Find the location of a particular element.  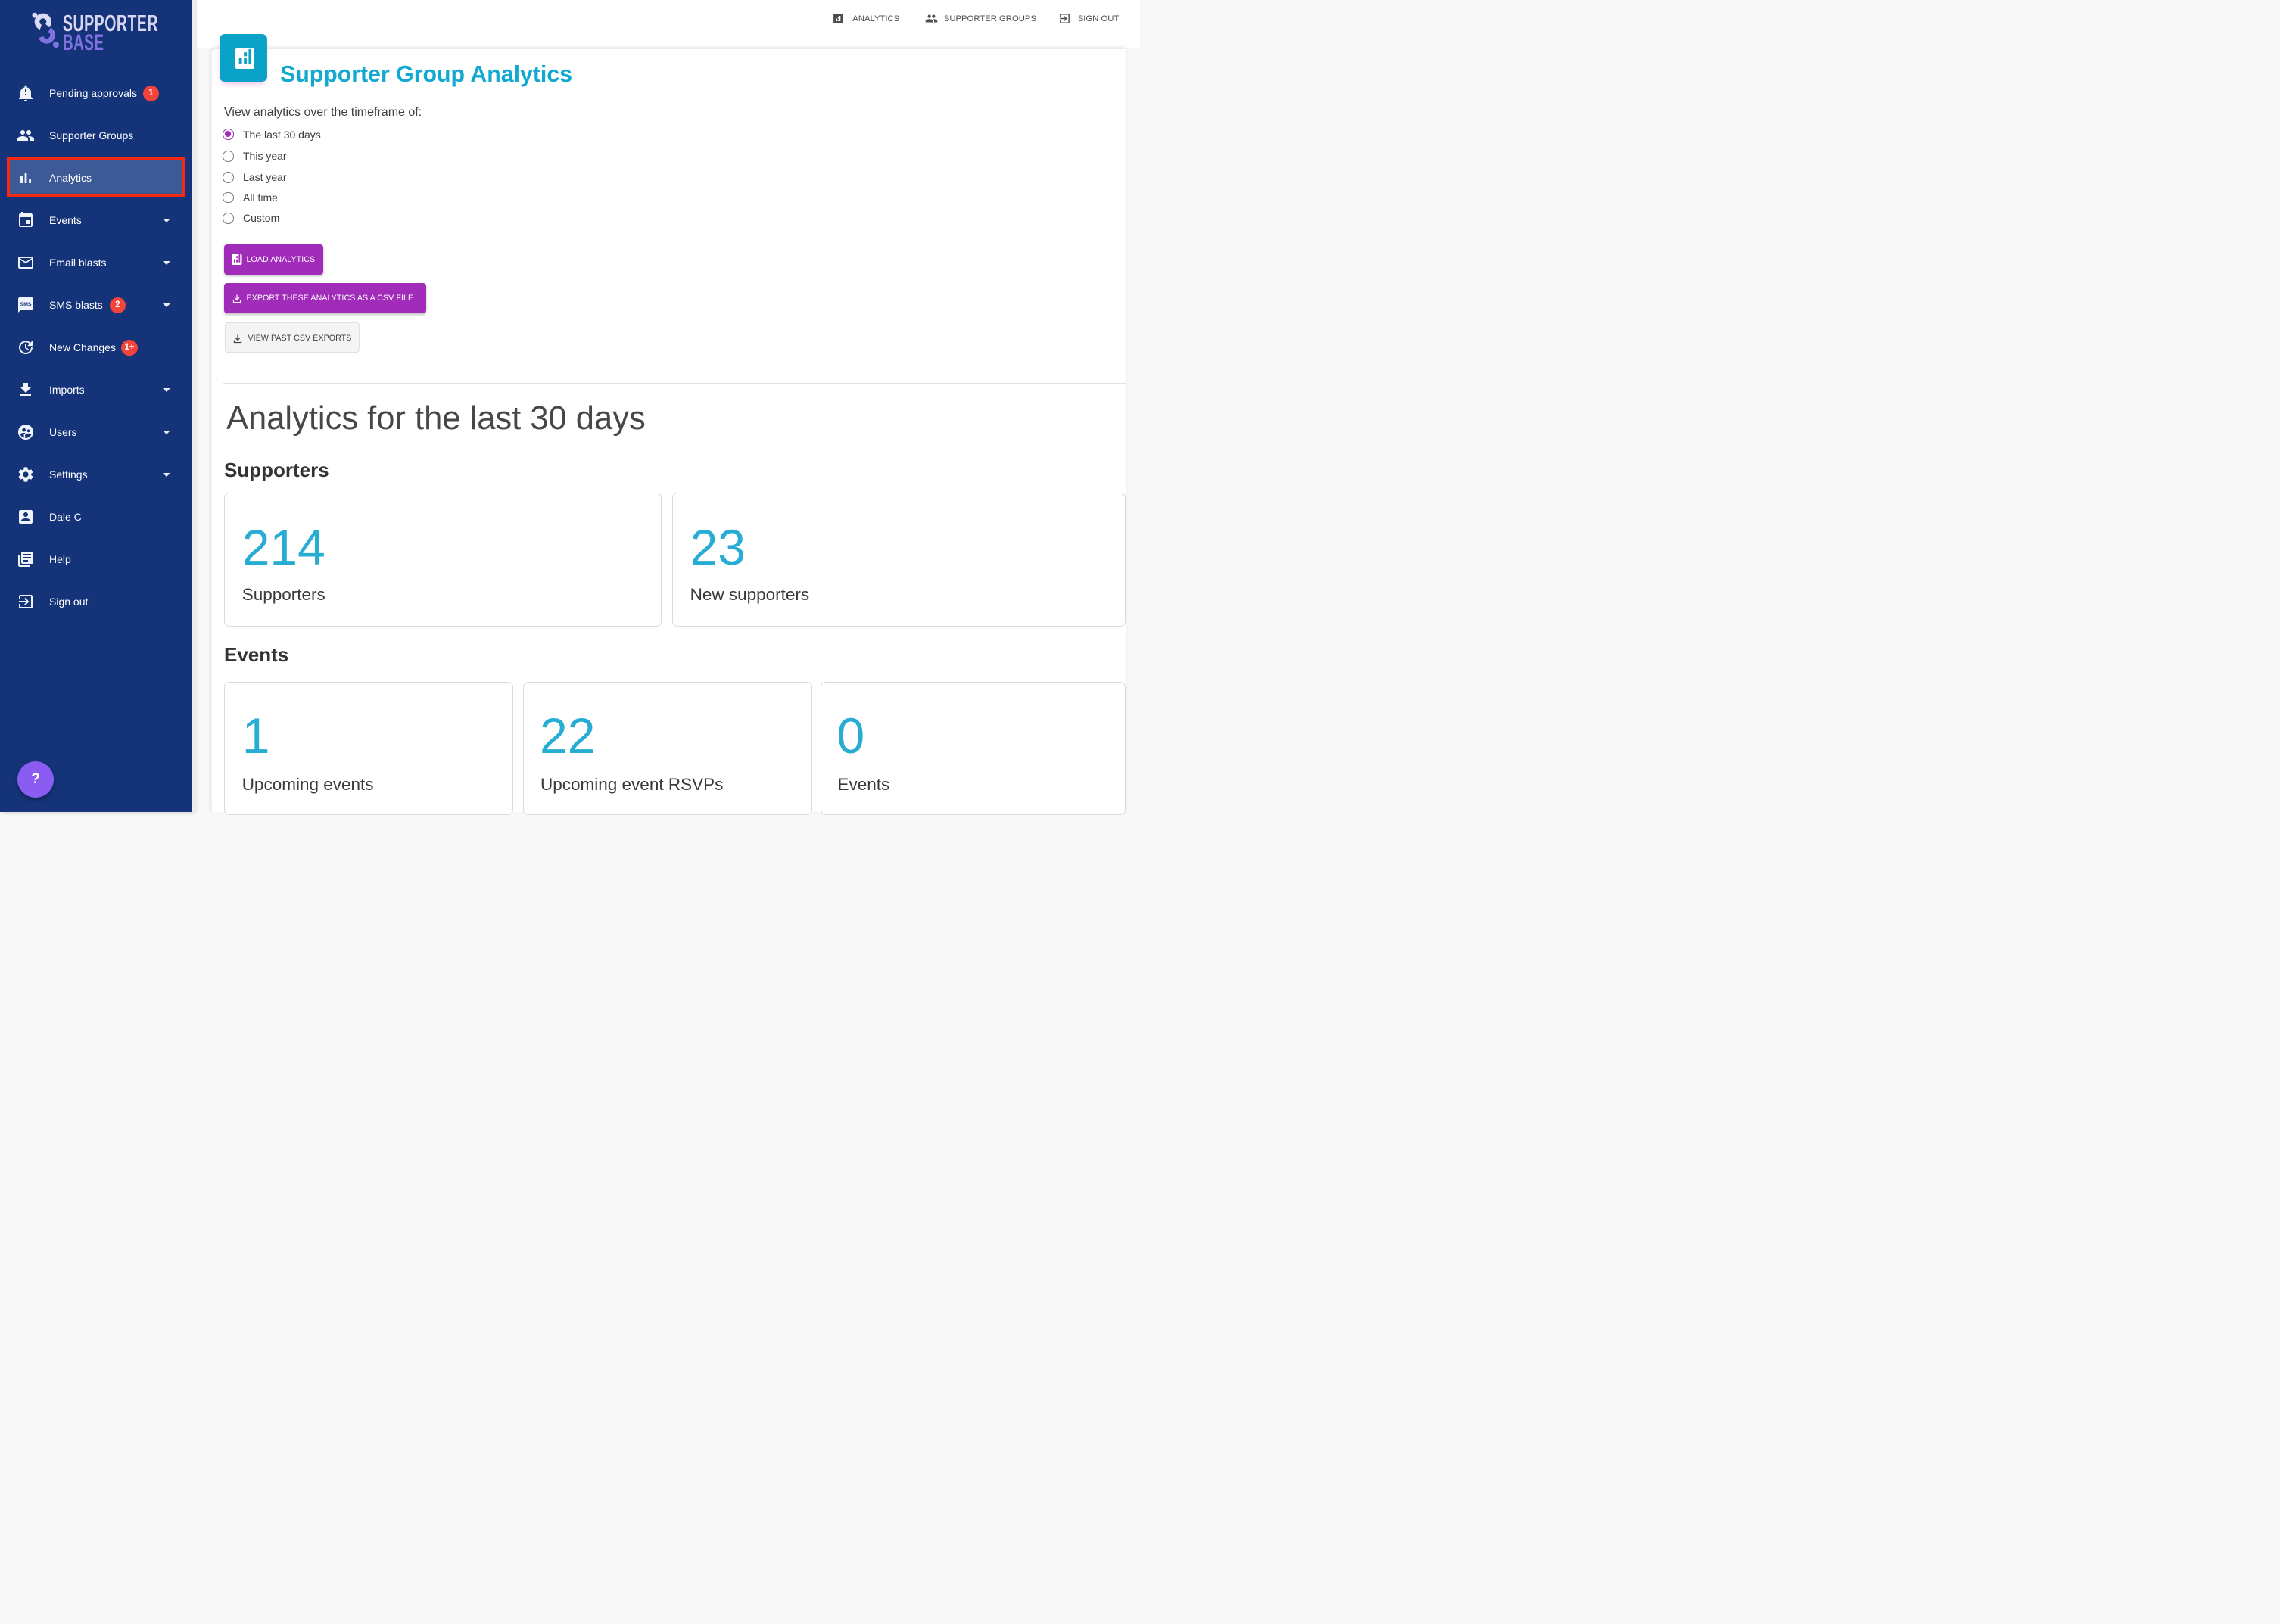

svg-text: SMS is located at coordinates (26, 305).